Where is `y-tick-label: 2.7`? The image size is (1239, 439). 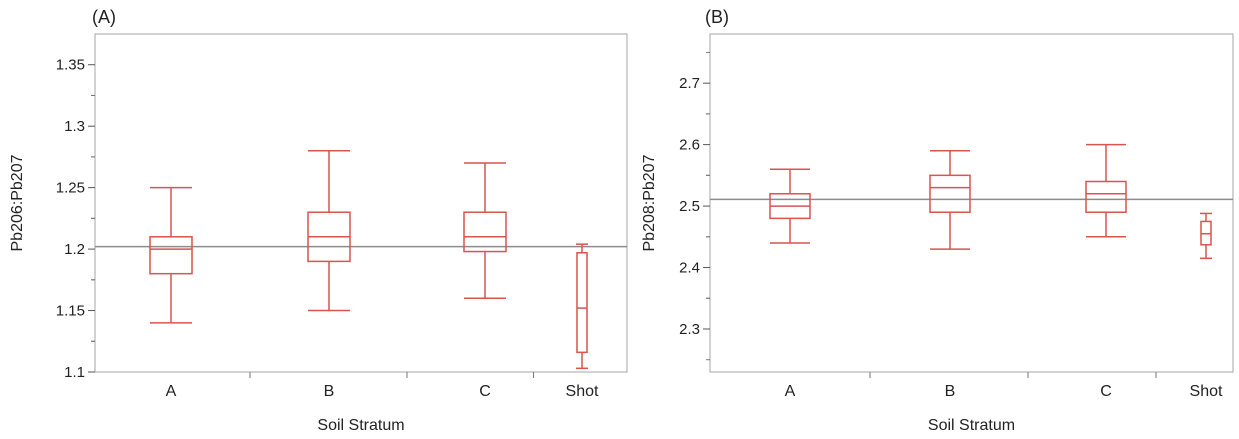
y-tick-label: 2.7 is located at coordinates (689, 83).